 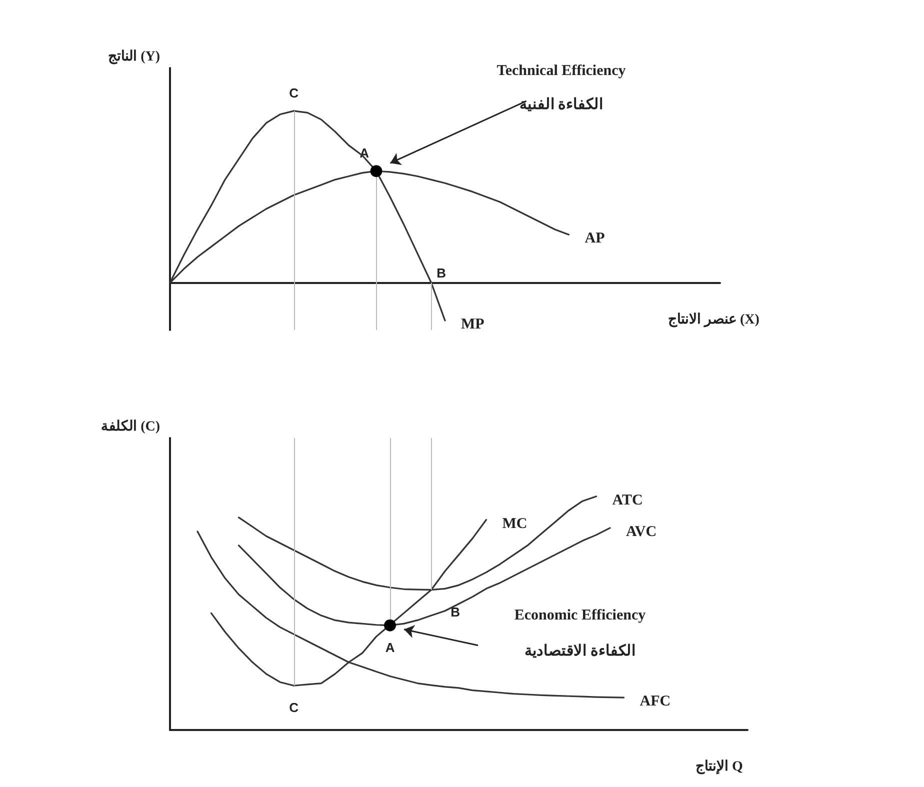 What do you see at coordinates (561, 105) in the screenshot?
I see `annotation: الكفاءة الفنية` at bounding box center [561, 105].